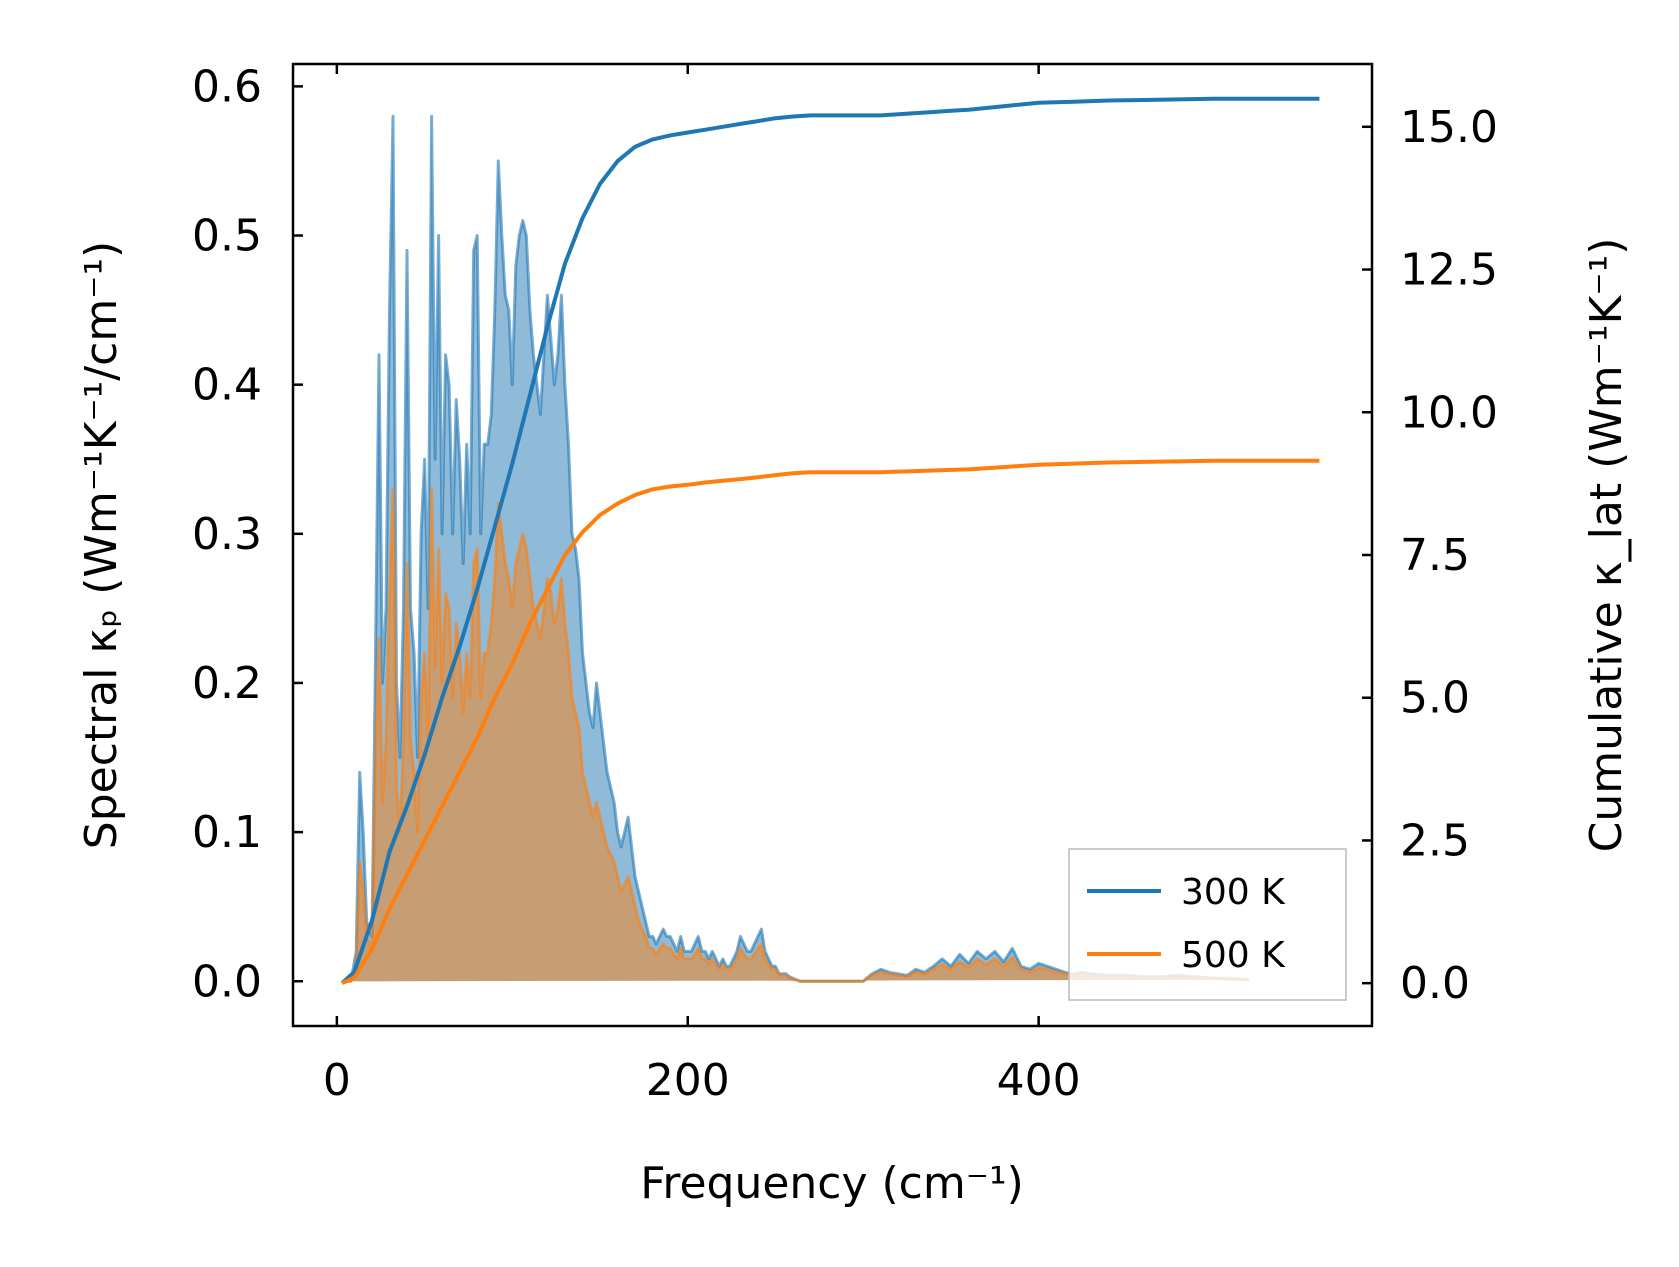 The image size is (1679, 1267). Describe the element at coordinates (1233, 955) in the screenshot. I see `legend-label-500k: 500 K` at that location.